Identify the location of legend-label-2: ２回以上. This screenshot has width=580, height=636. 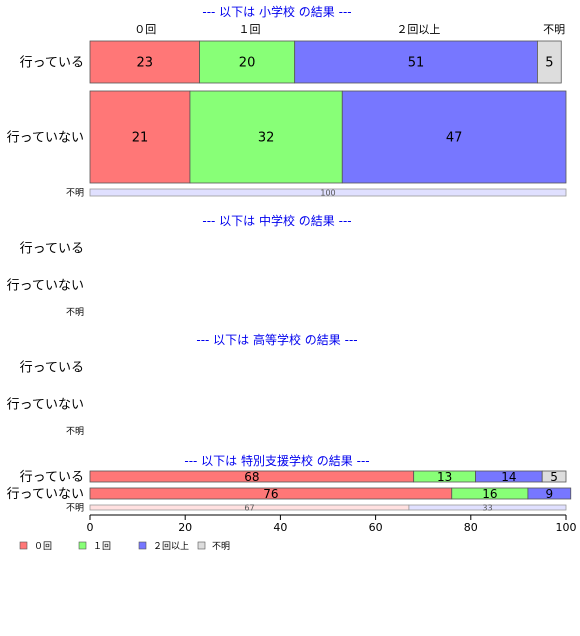
(171, 546).